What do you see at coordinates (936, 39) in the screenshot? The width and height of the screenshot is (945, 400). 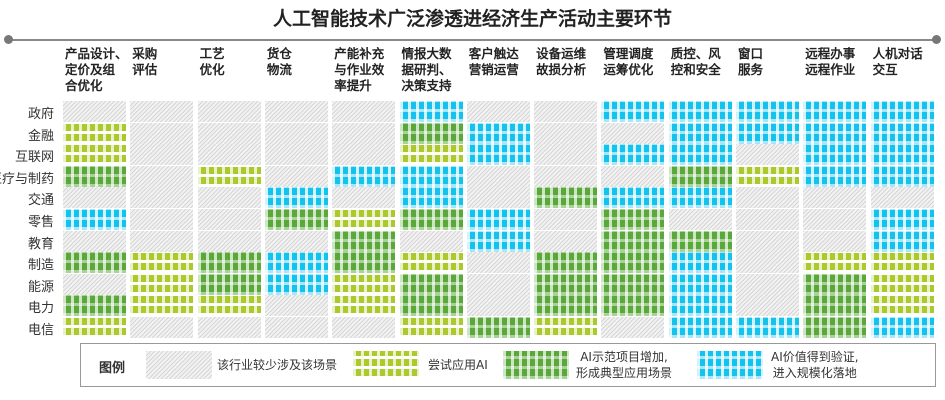 I see `divider-dot-right` at bounding box center [936, 39].